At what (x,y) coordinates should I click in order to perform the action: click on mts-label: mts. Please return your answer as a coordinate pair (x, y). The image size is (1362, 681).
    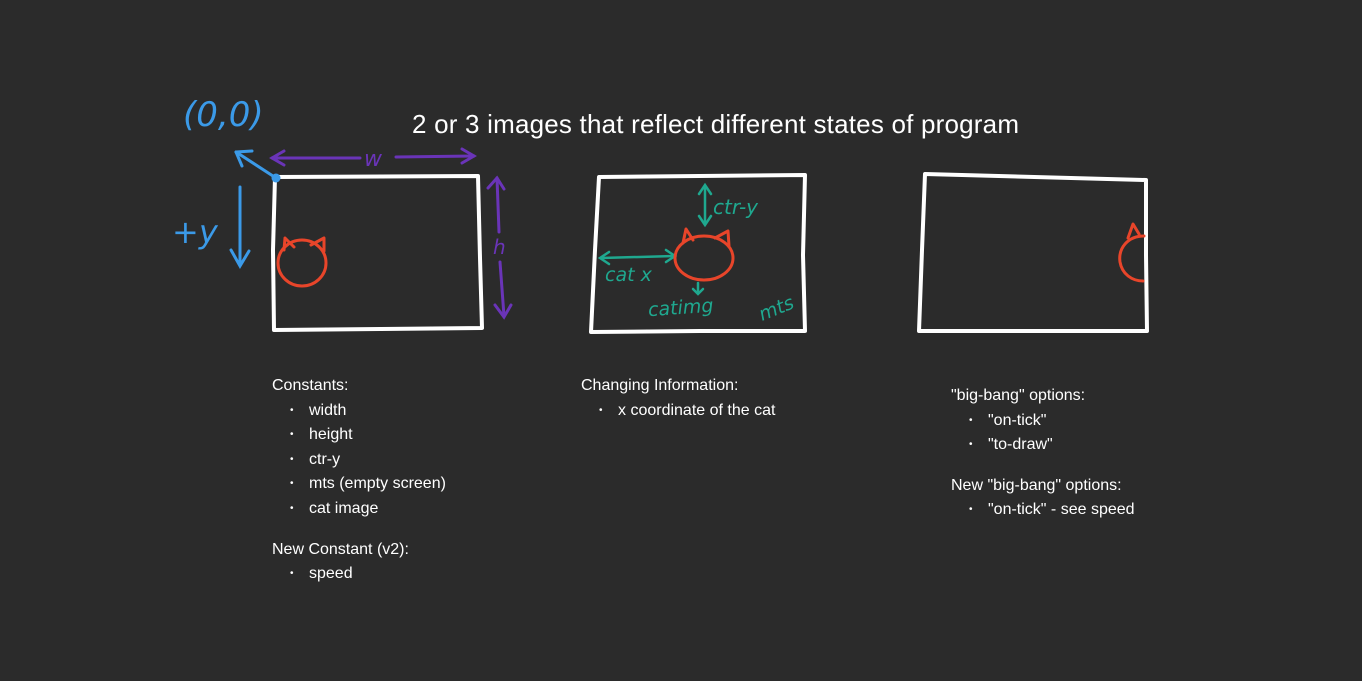
    Looking at the image, I should click on (777, 309).